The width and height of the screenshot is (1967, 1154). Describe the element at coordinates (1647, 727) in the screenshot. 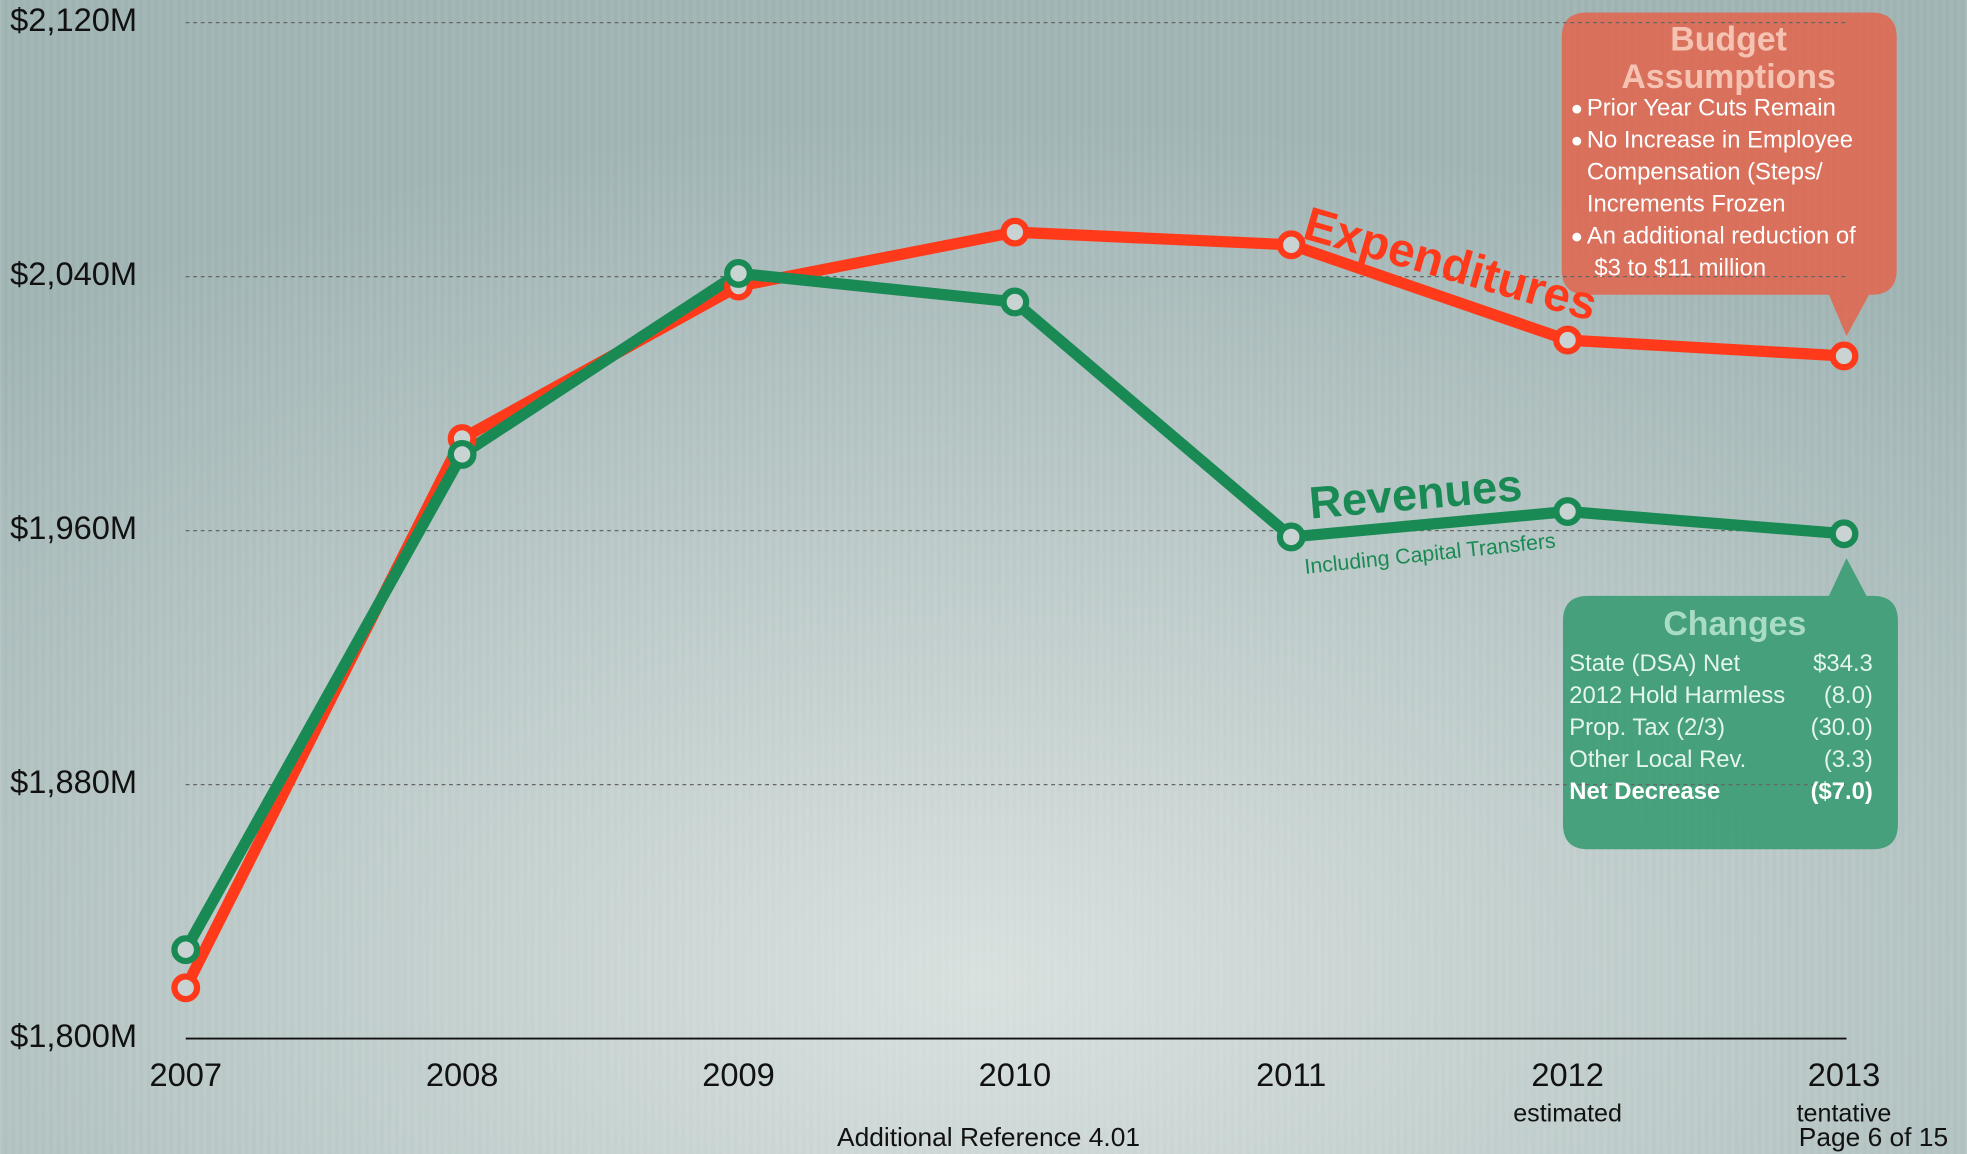

I see `changes-label: Prop. Tax (2/3)` at that location.